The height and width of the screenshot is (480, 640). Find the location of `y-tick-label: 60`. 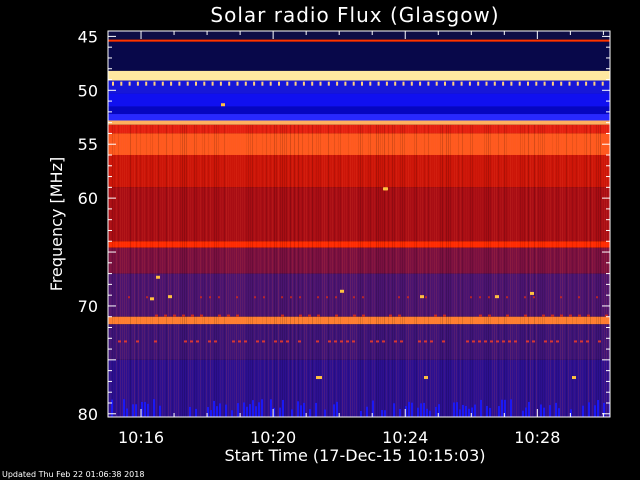

y-tick-label: 60 is located at coordinates (88, 198).